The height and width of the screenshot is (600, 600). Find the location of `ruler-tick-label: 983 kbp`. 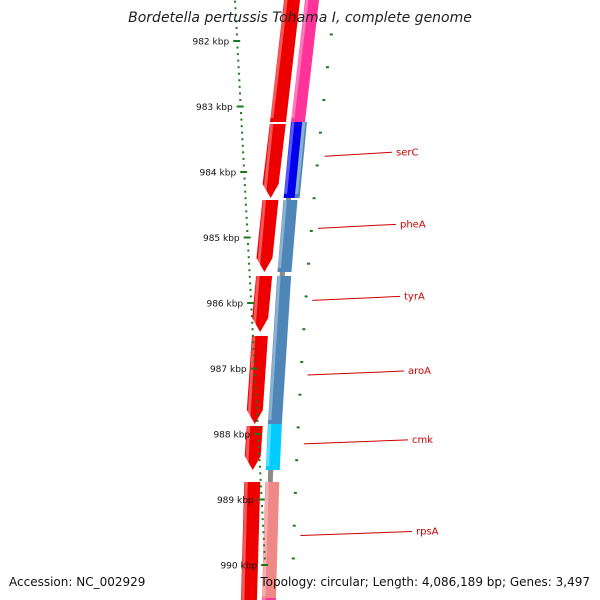

ruler-tick-label: 983 kbp is located at coordinates (214, 108).